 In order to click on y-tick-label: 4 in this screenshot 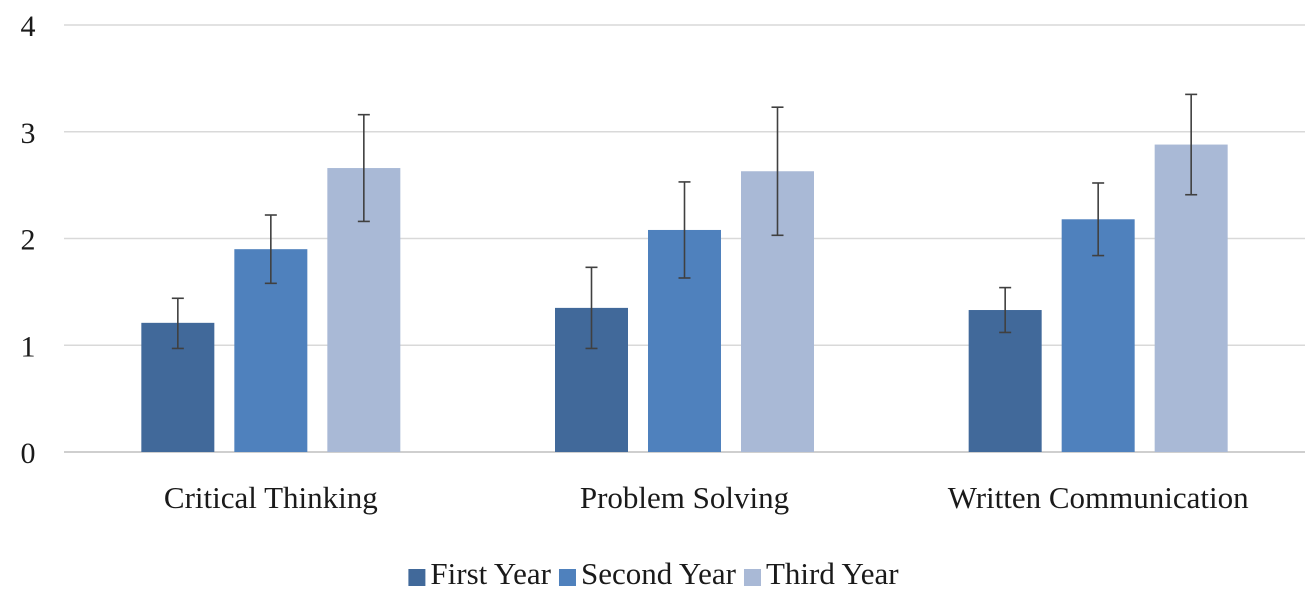, I will do `click(28, 26)`.